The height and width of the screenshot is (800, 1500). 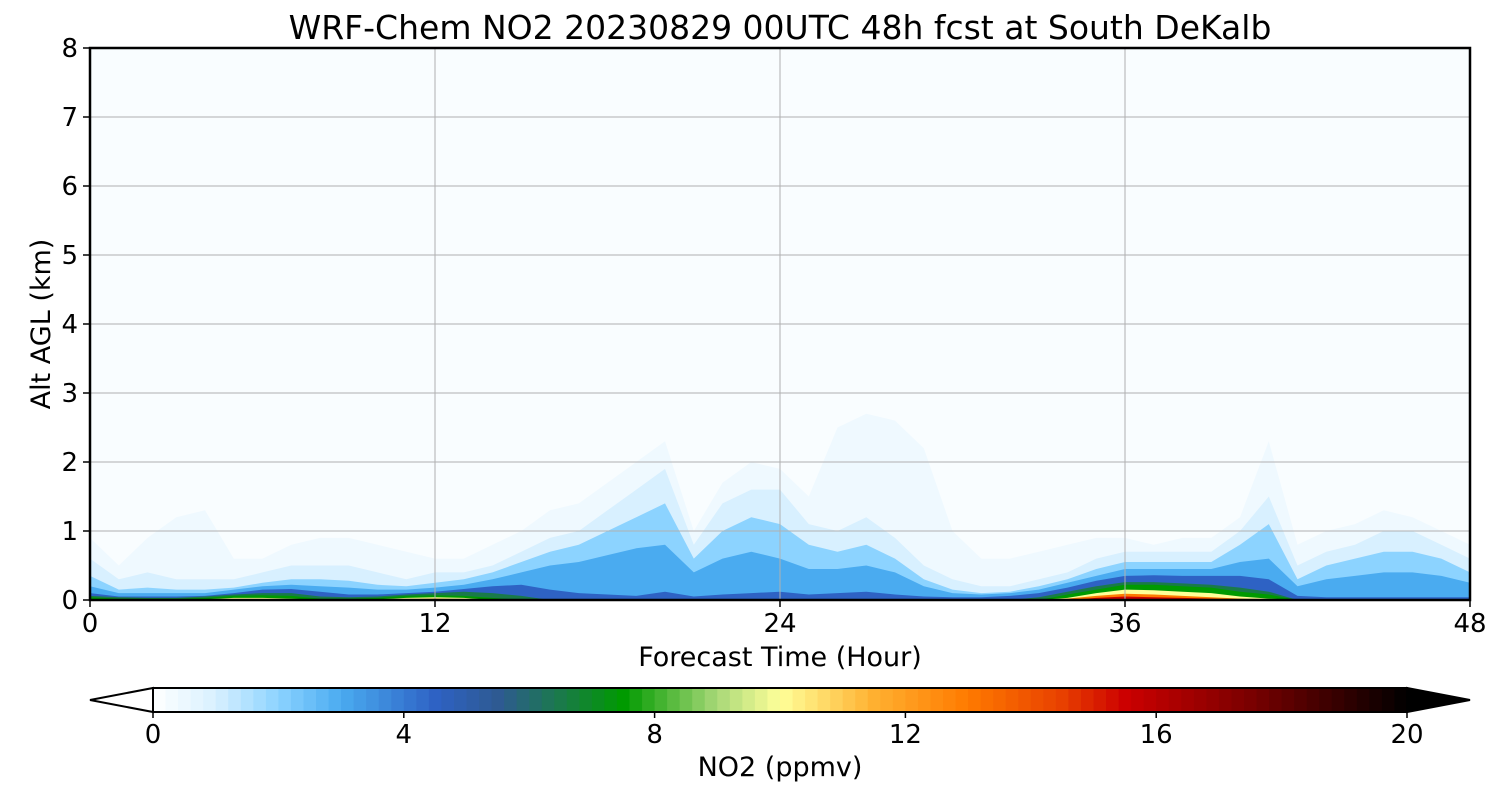 What do you see at coordinates (780, 657) in the screenshot?
I see `x-axis-label: Forecast Time (Hour)` at bounding box center [780, 657].